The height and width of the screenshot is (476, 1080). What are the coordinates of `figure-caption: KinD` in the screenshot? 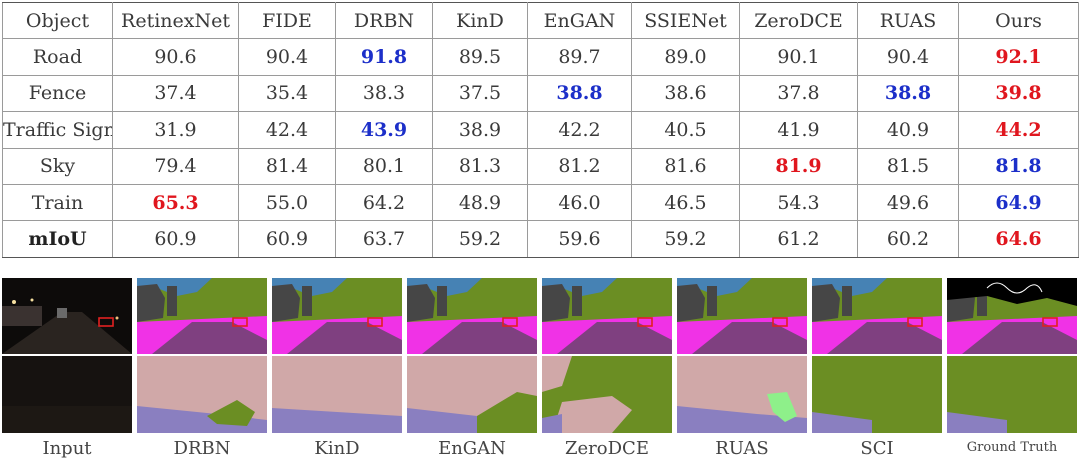 It's located at (337, 448).